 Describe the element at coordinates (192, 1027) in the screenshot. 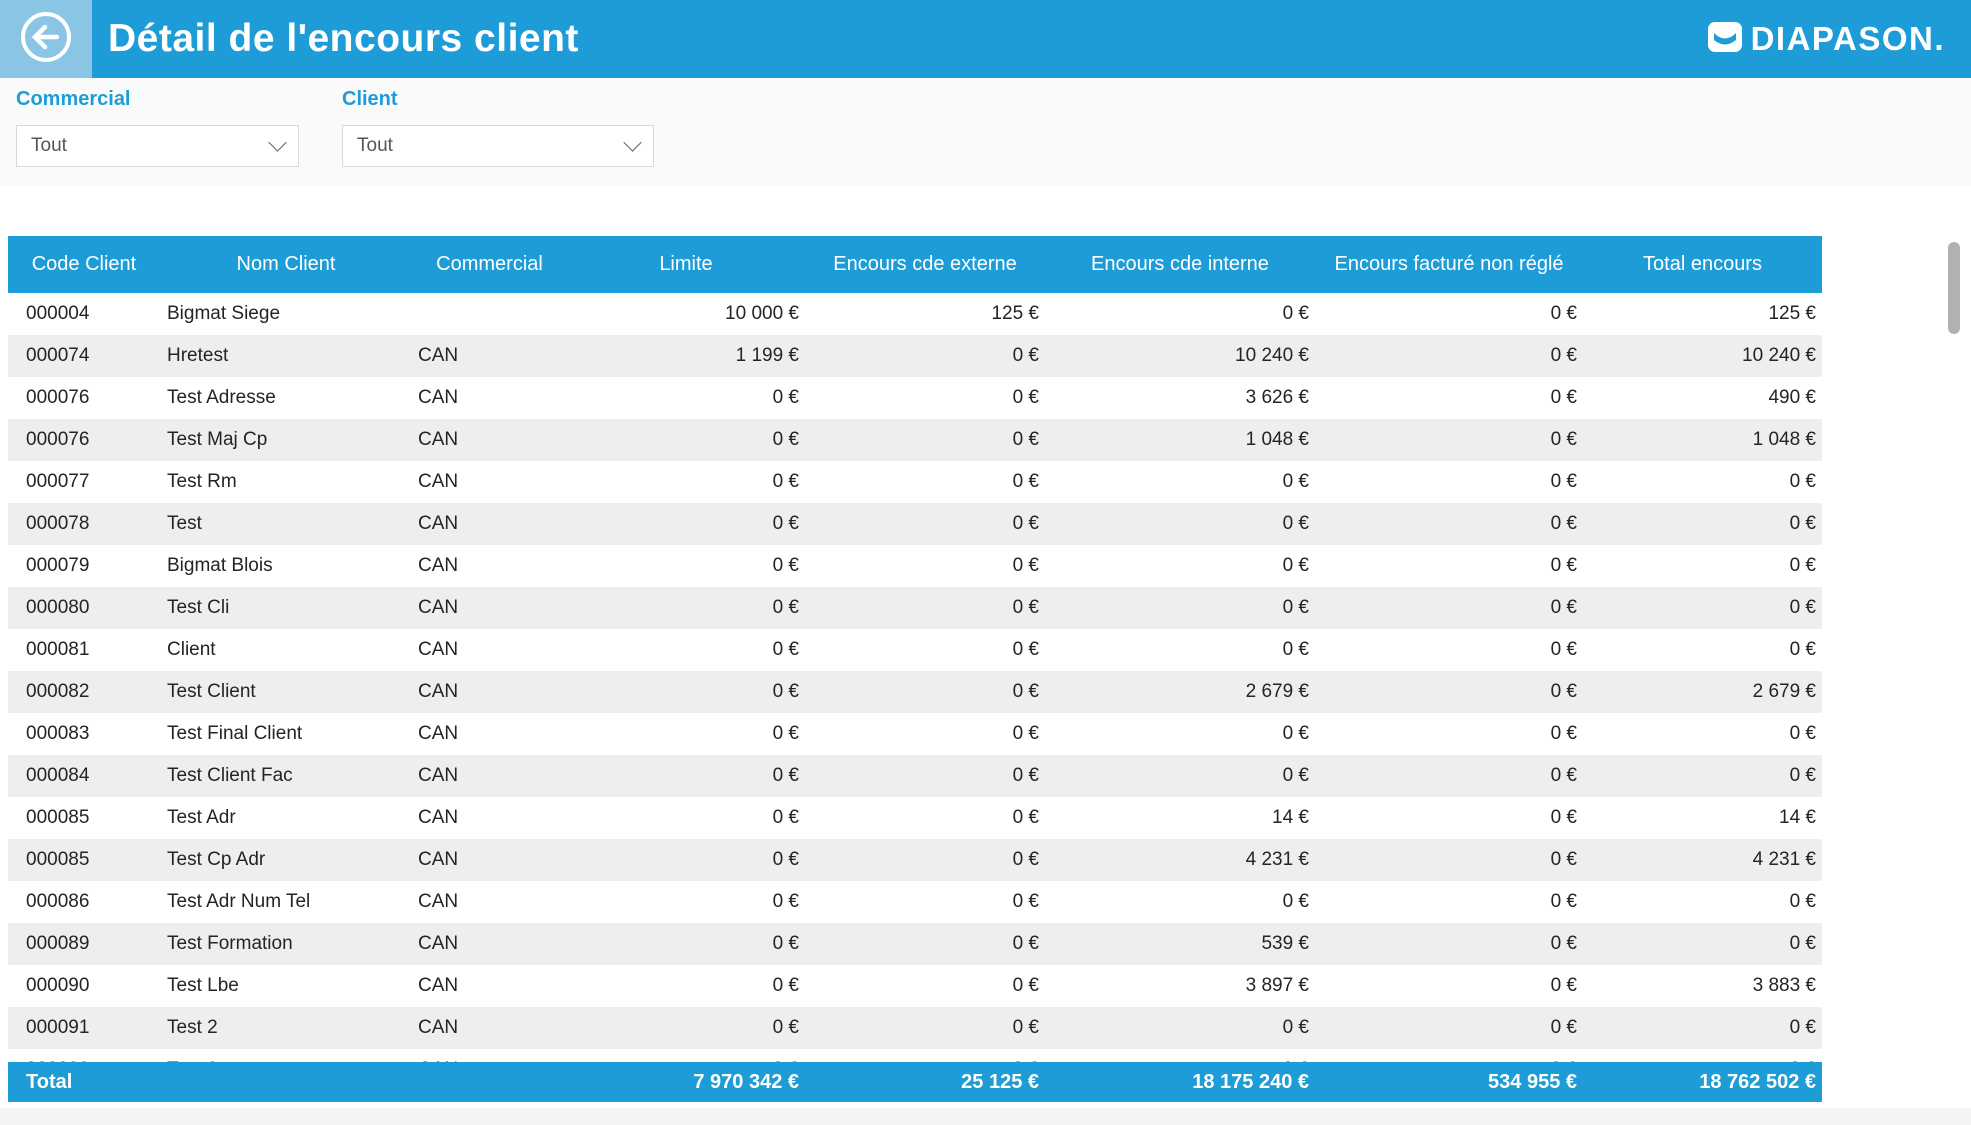

I see `table-cell: Test 2` at that location.